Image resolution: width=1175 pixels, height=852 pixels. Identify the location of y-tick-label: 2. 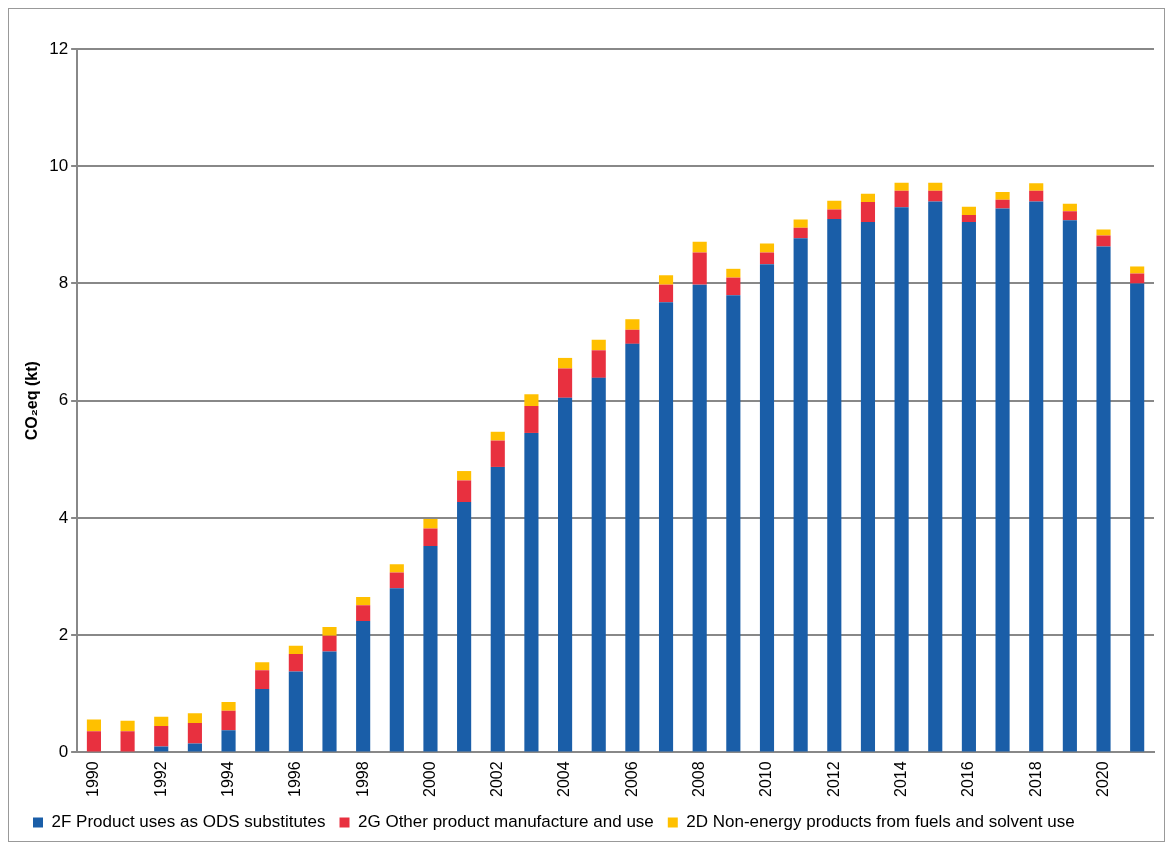
(63, 634).